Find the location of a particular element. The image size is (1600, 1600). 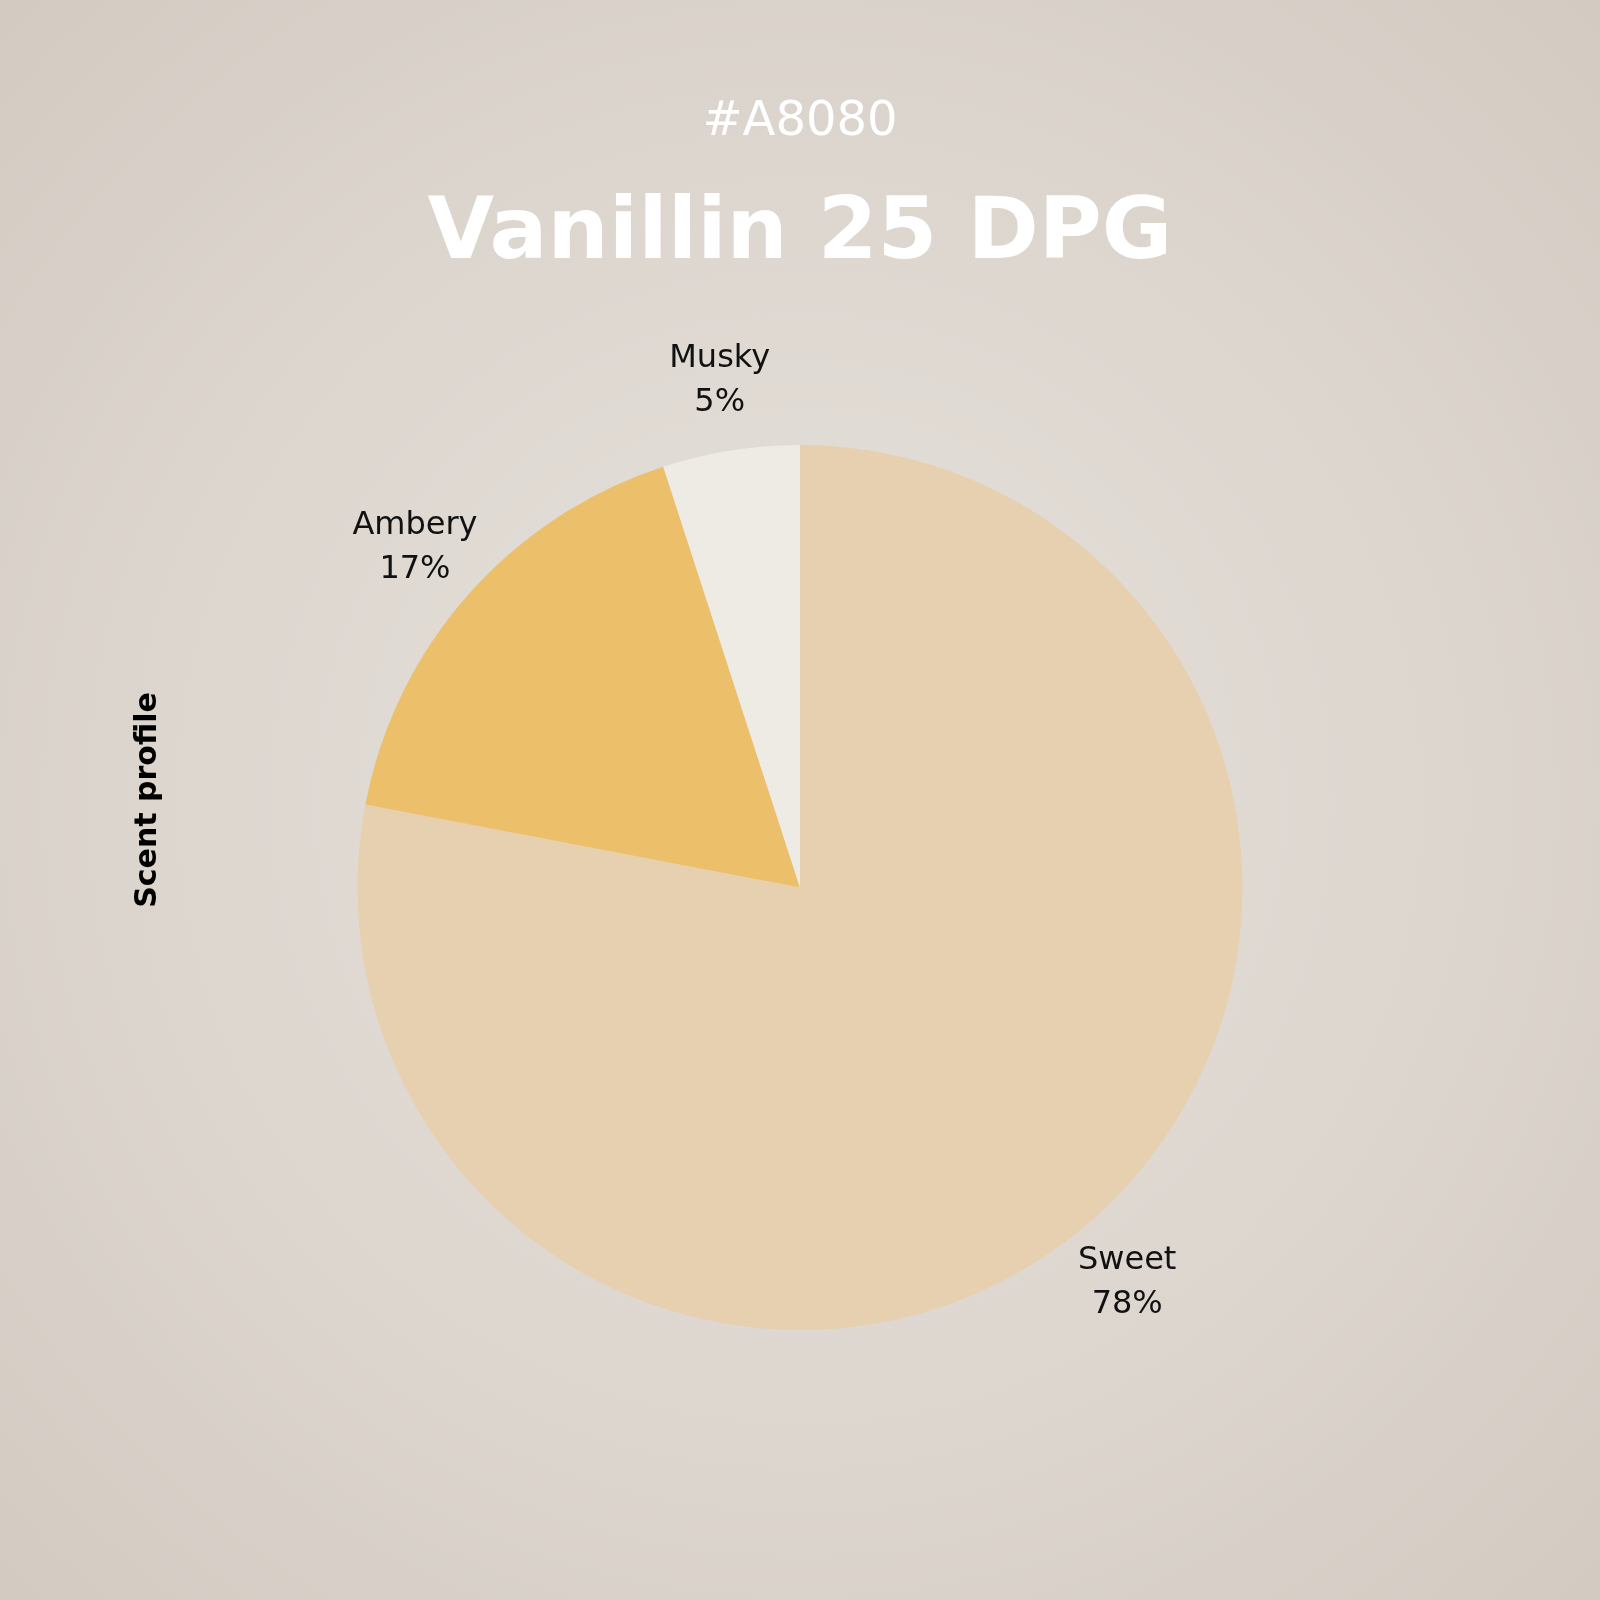

data-label: 17% is located at coordinates (415, 567).